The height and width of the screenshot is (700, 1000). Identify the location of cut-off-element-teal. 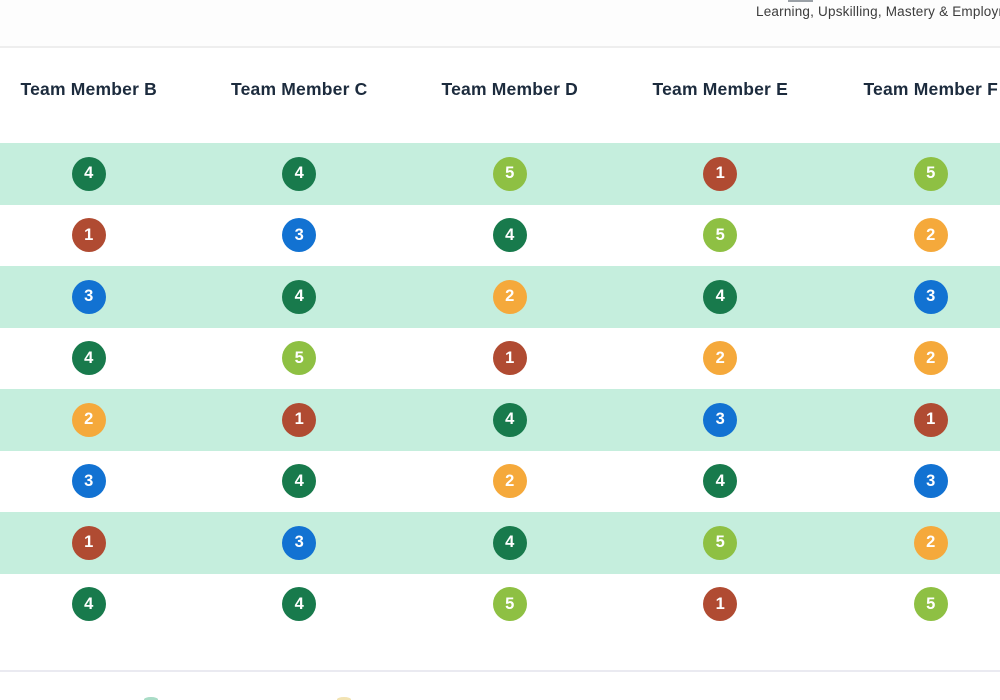
(151, 698).